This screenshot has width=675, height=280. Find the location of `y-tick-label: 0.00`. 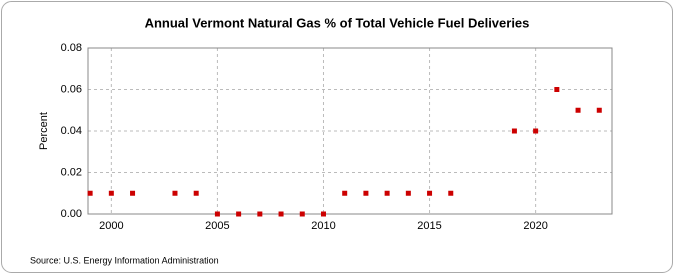

y-tick-label: 0.00 is located at coordinates (71, 214).